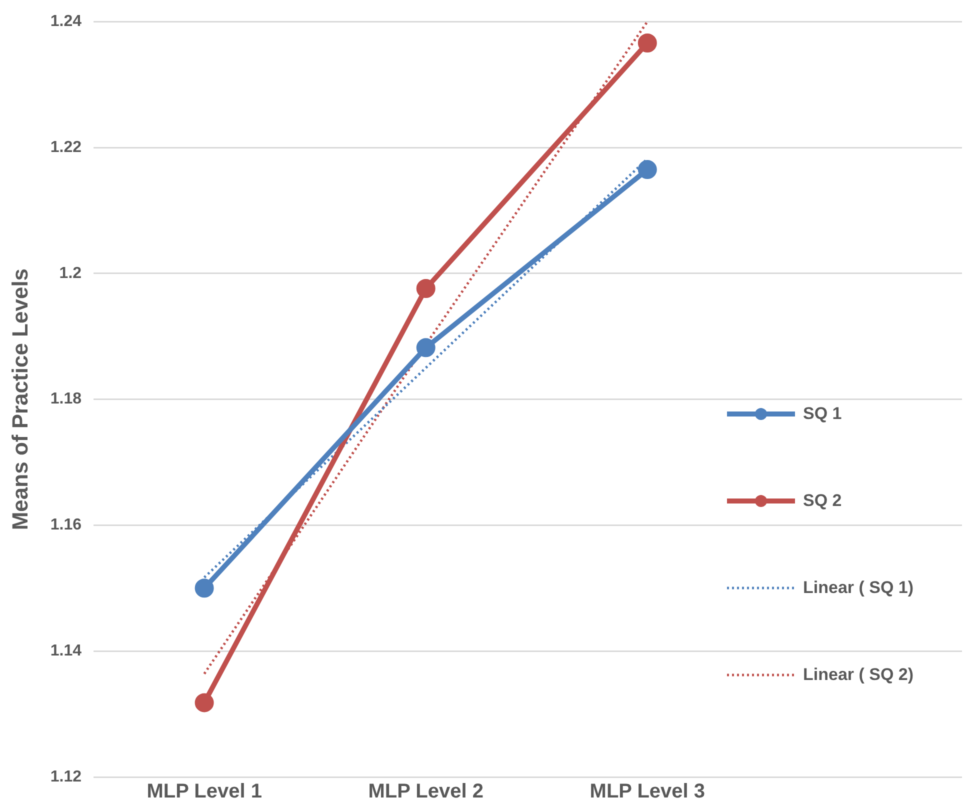 Image resolution: width=974 pixels, height=811 pixels. What do you see at coordinates (648, 791) in the screenshot?
I see `x-tick-label: MLP Level 3` at bounding box center [648, 791].